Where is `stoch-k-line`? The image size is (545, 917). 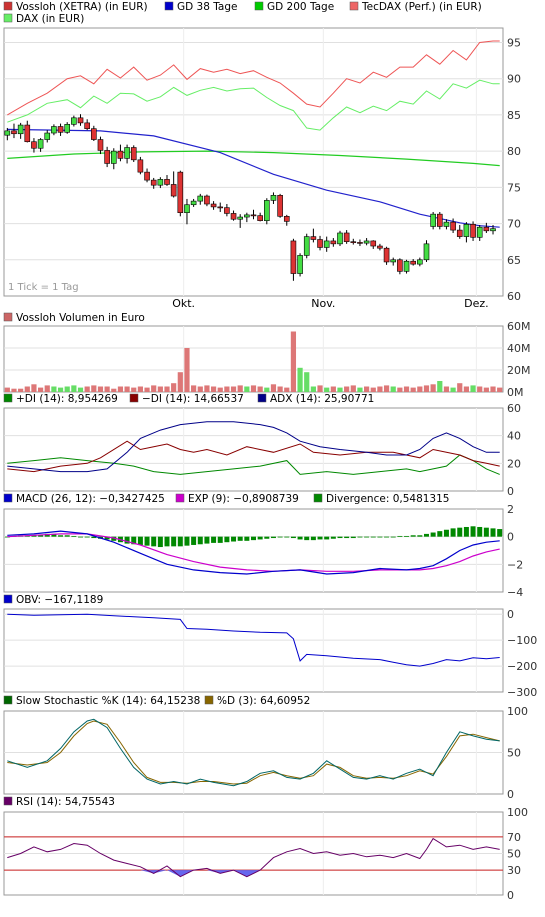 stoch-k-line is located at coordinates (253, 752).